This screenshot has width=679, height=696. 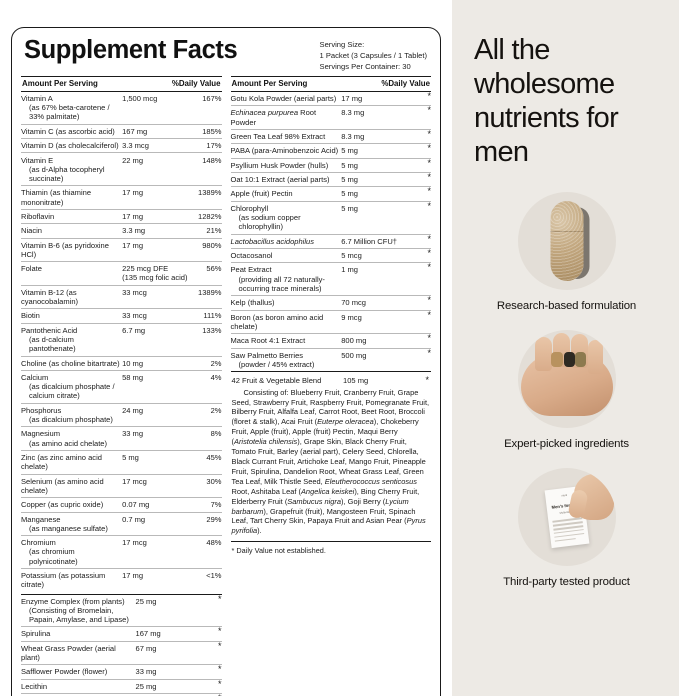 What do you see at coordinates (566, 390) in the screenshot?
I see `feature-expert-picked: Expert-picked ingredients` at bounding box center [566, 390].